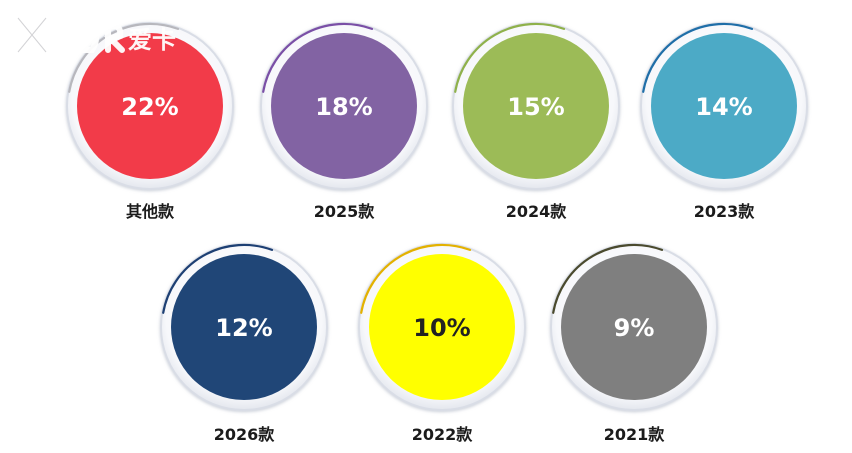 The width and height of the screenshot is (852, 453). I want to click on badge-5: 10% 2022款, so click(442, 343).